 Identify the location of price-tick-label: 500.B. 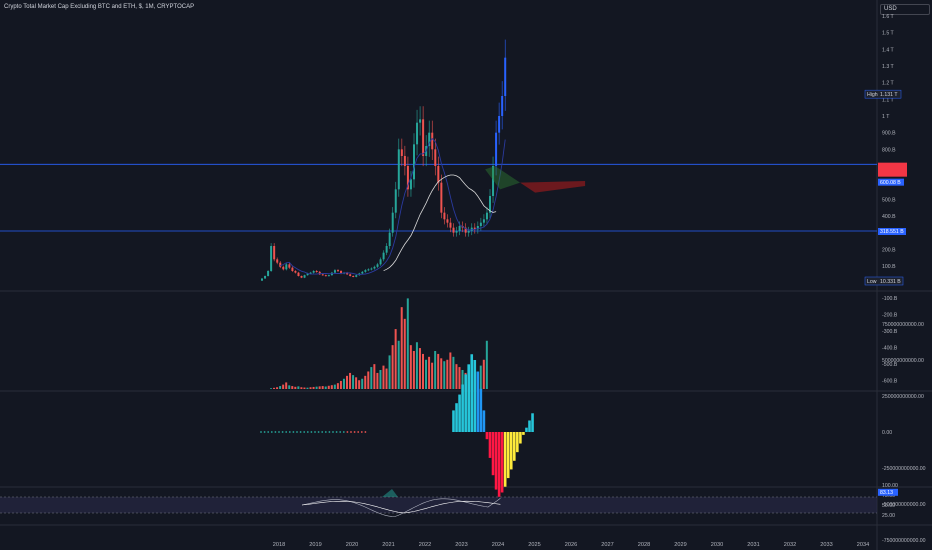
(889, 200).